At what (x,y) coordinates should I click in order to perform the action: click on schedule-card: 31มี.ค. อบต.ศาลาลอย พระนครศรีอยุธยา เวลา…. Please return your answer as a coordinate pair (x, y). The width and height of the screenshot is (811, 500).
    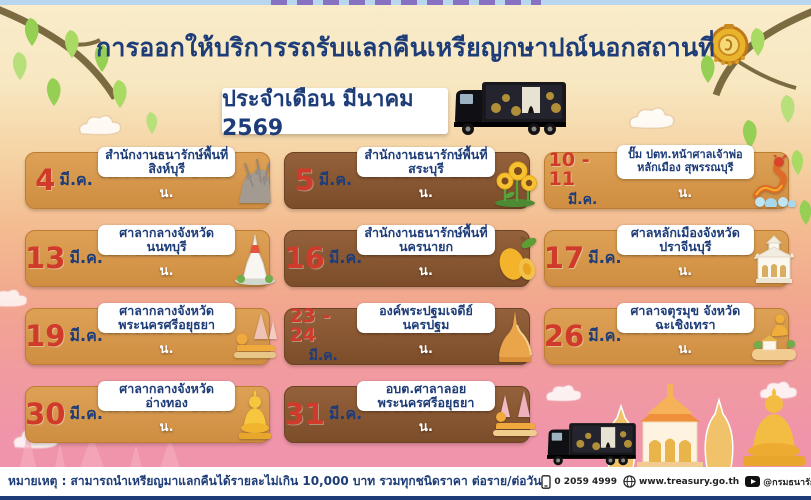
    Looking at the image, I should click on (410, 412).